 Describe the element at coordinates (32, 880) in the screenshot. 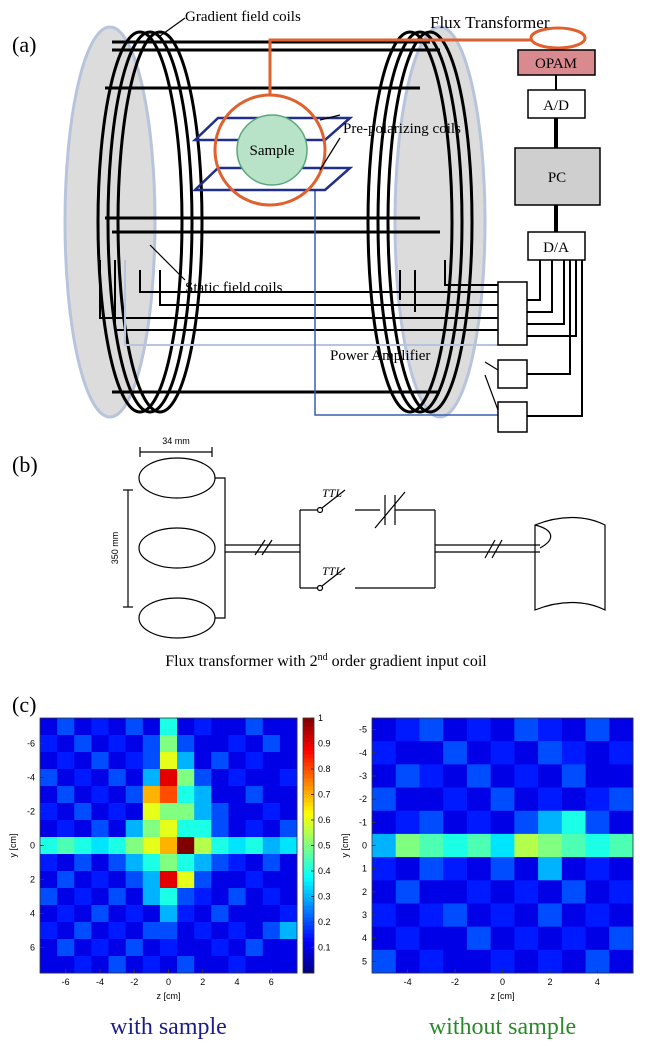

I see `y-tick-label: 2` at that location.